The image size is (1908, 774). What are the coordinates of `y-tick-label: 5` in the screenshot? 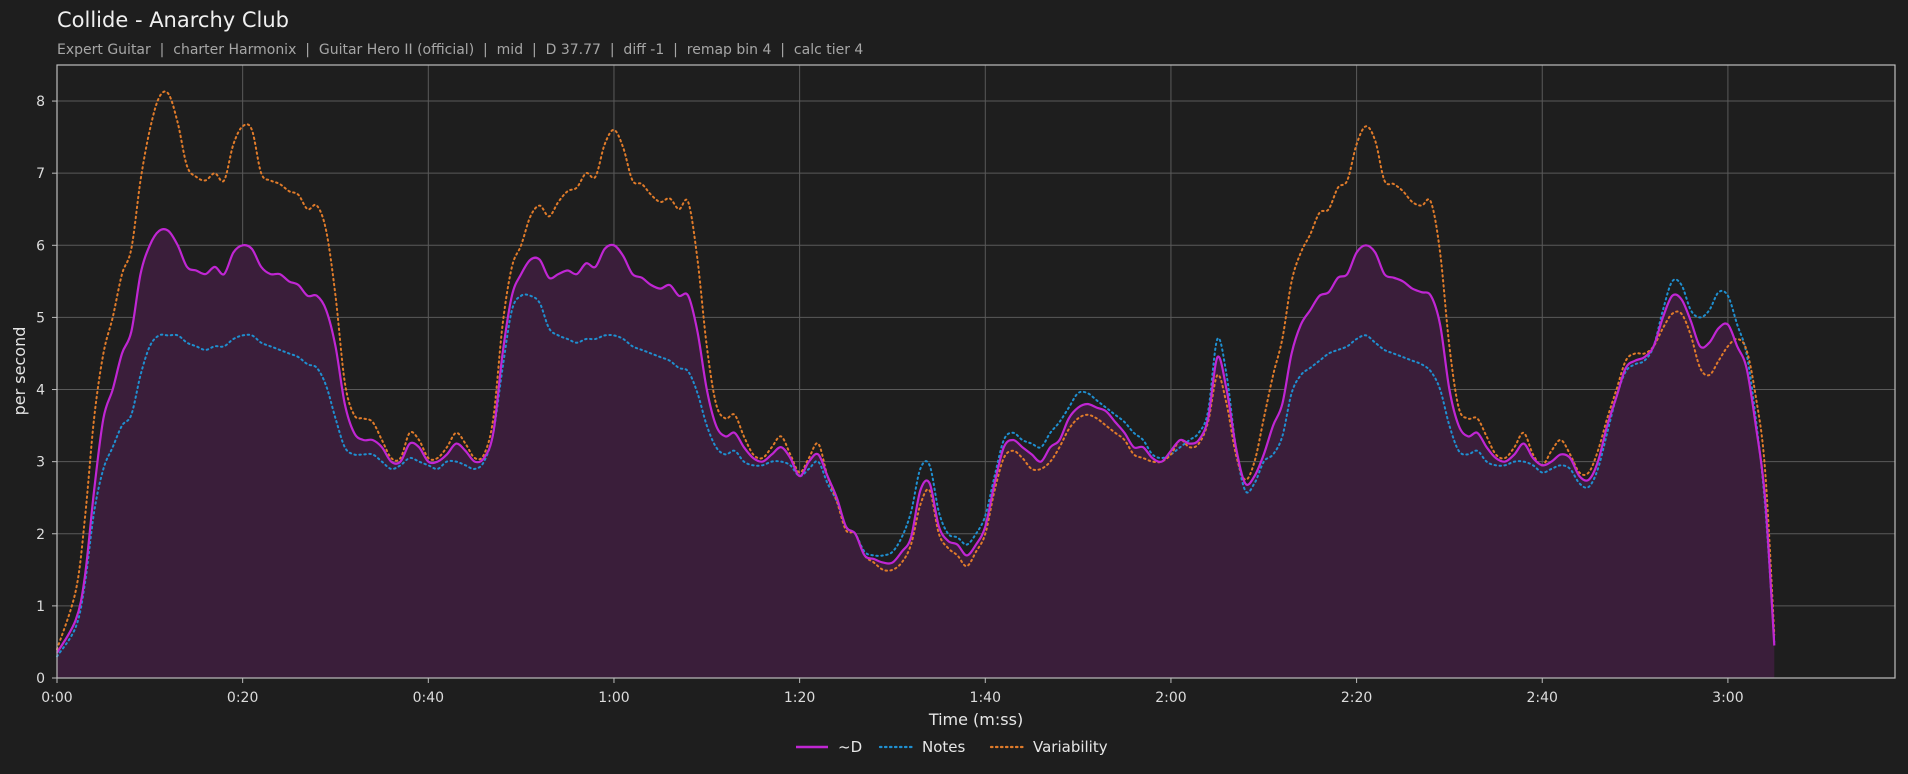 It's located at (40, 318).